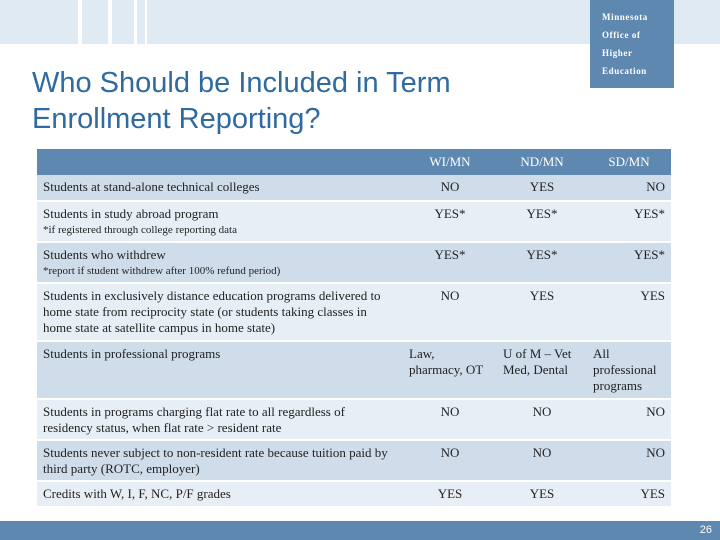 The width and height of the screenshot is (720, 540). Describe the element at coordinates (137, 493) in the screenshot. I see `row-label: Credits with W, I, F, NC, P/F grades` at that location.